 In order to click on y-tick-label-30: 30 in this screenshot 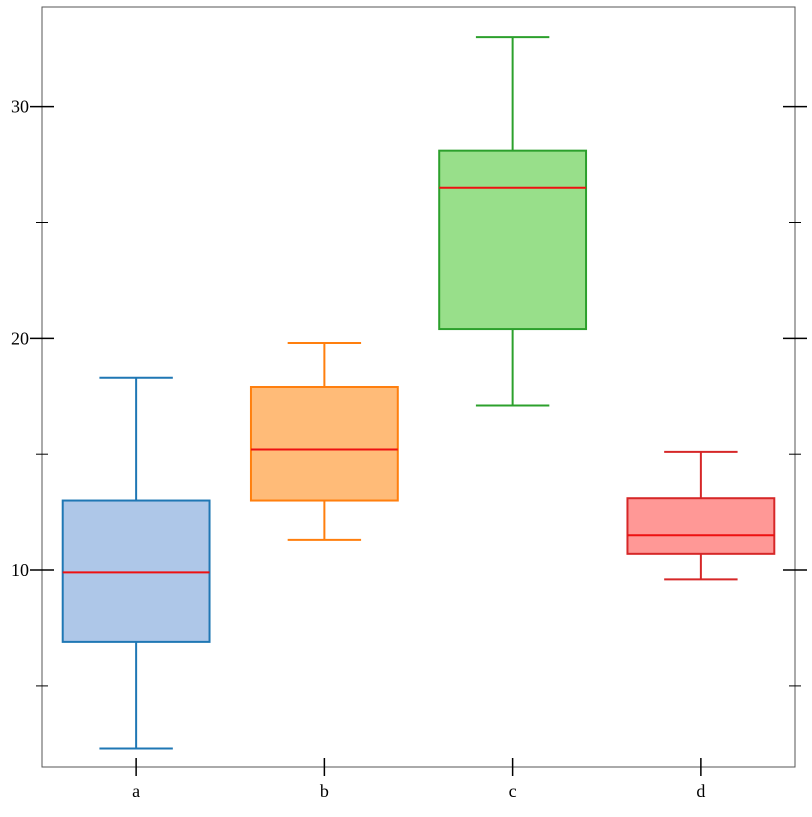, I will do `click(20, 107)`.